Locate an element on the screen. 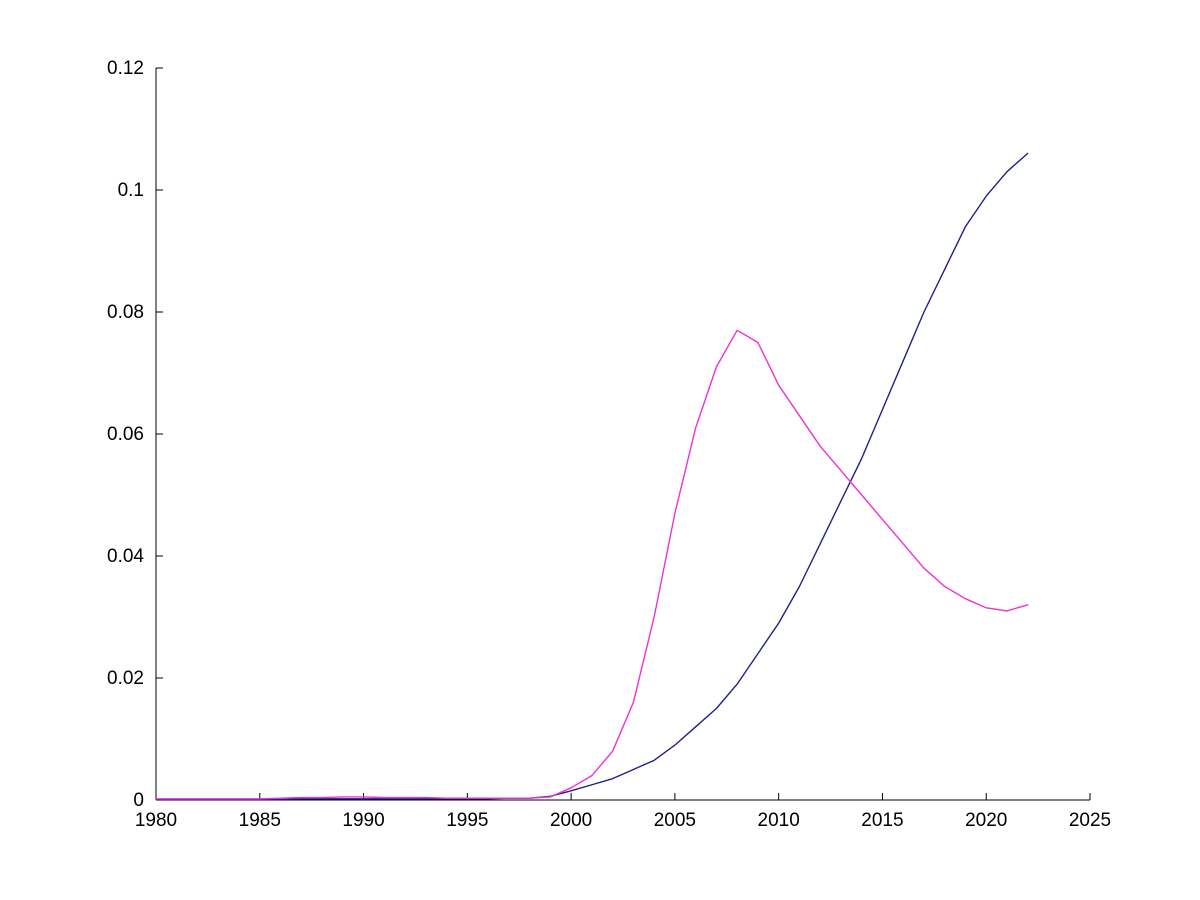 The height and width of the screenshot is (900, 1200). y-tick-label: 0.04 is located at coordinates (125, 556).